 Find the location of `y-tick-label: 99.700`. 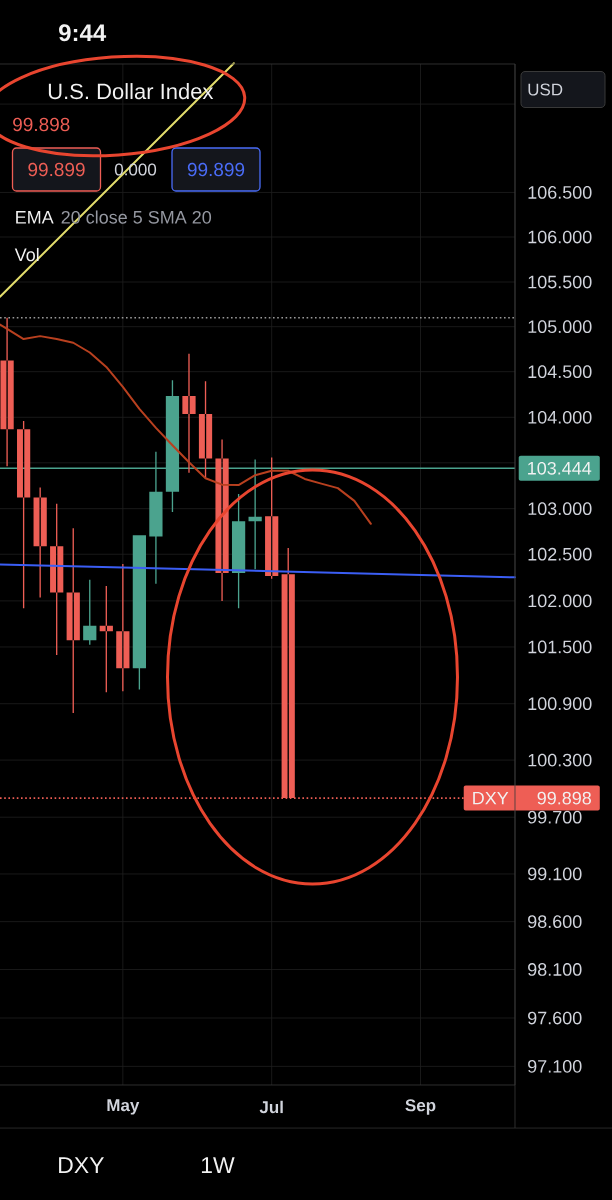

y-tick-label: 99.700 is located at coordinates (555, 817).